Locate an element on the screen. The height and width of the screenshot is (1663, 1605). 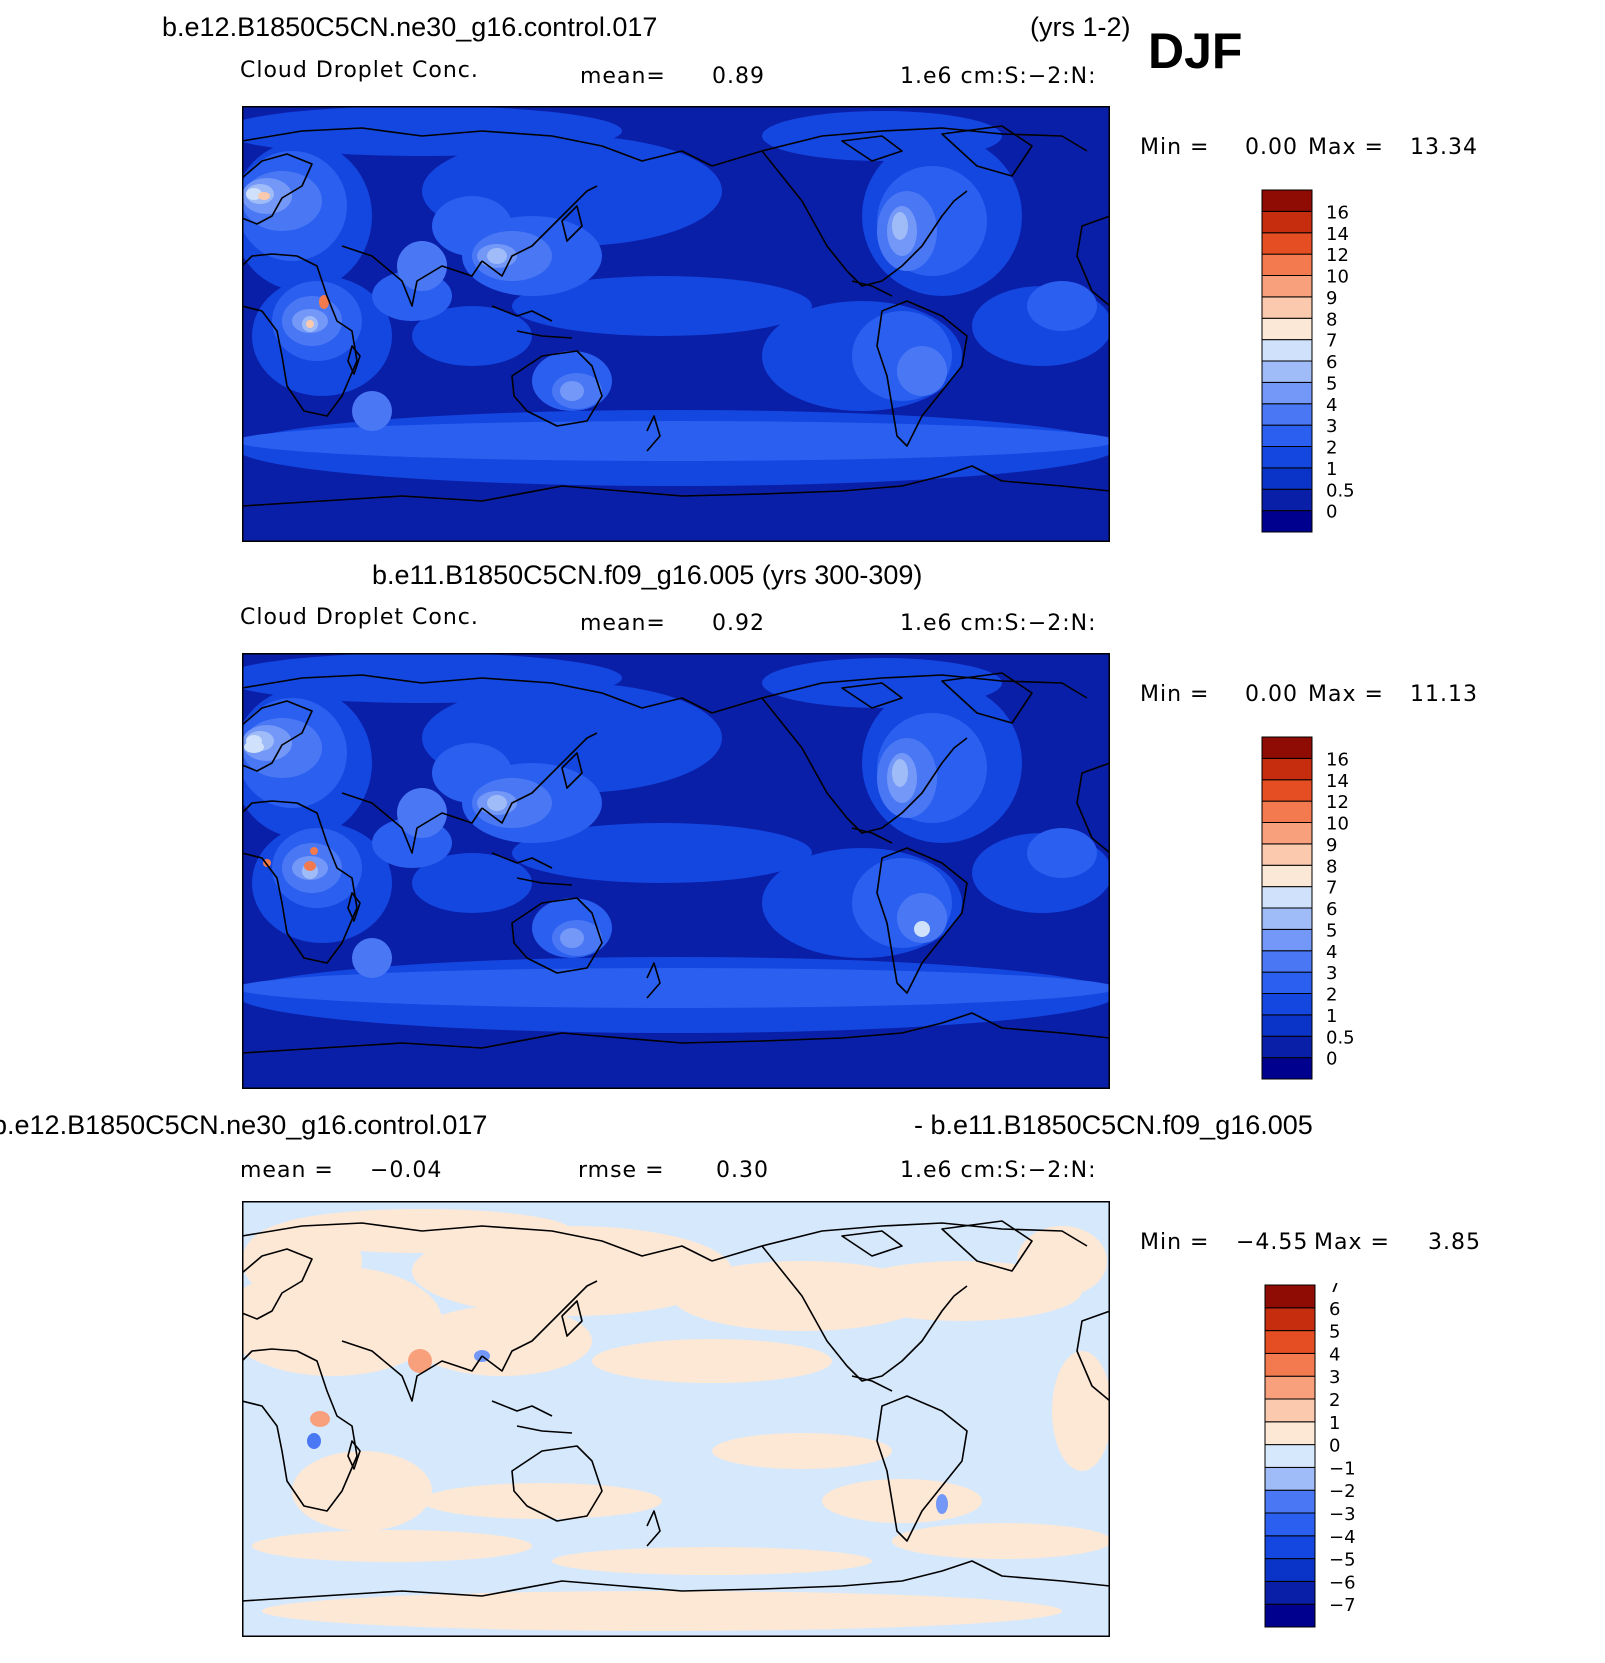
panel3-min-value: −4.55 is located at coordinates (1272, 1242).